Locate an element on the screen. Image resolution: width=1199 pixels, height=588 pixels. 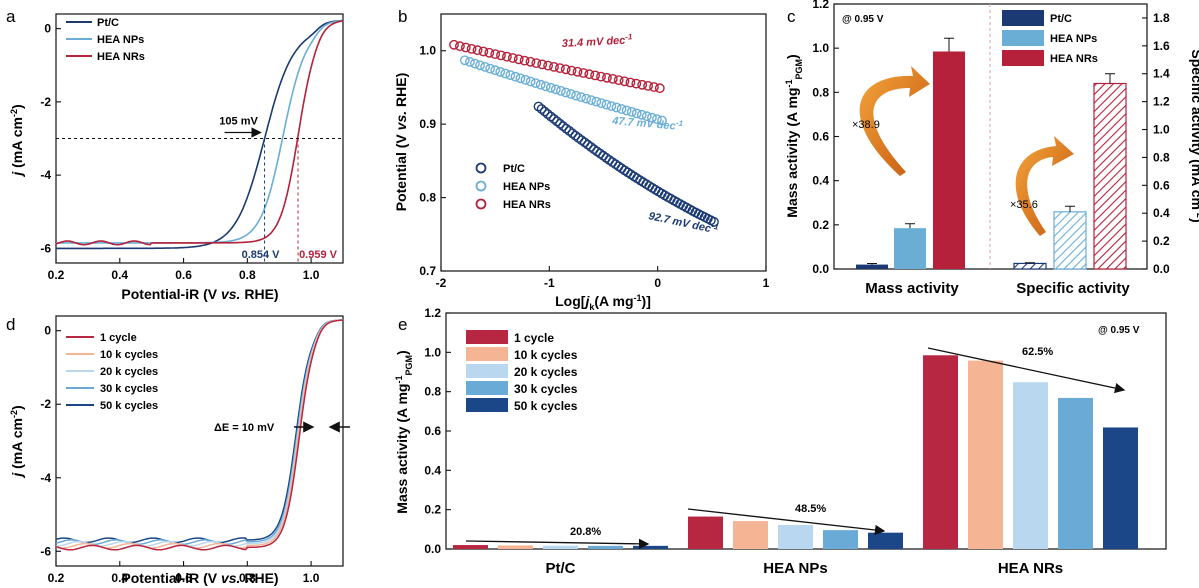
panel-b-frame is located at coordinates (603, 142).